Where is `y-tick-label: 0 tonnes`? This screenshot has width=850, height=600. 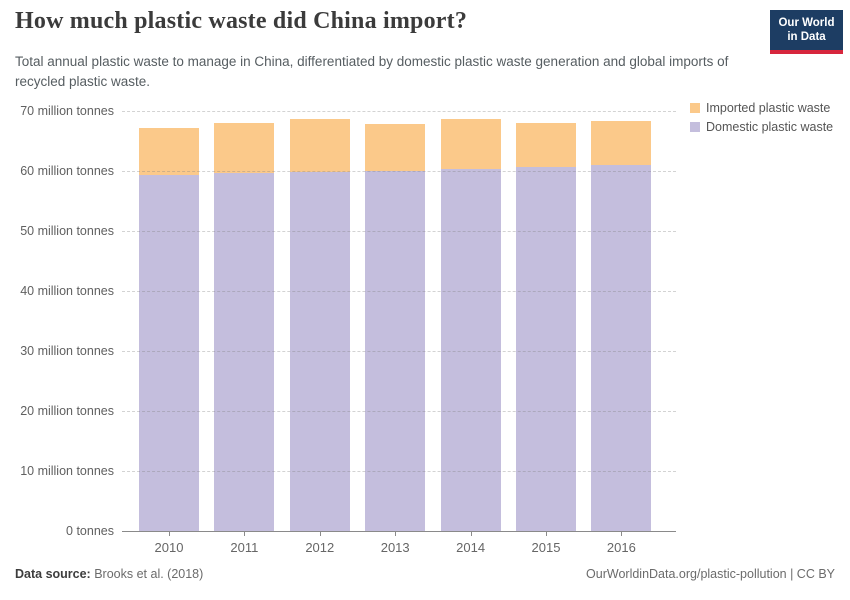
y-tick-label: 0 tonnes is located at coordinates (90, 531).